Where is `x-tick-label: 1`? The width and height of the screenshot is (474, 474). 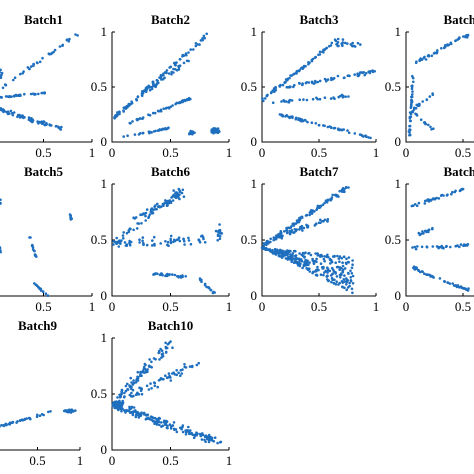
x-tick-label: 1 is located at coordinates (376, 306).